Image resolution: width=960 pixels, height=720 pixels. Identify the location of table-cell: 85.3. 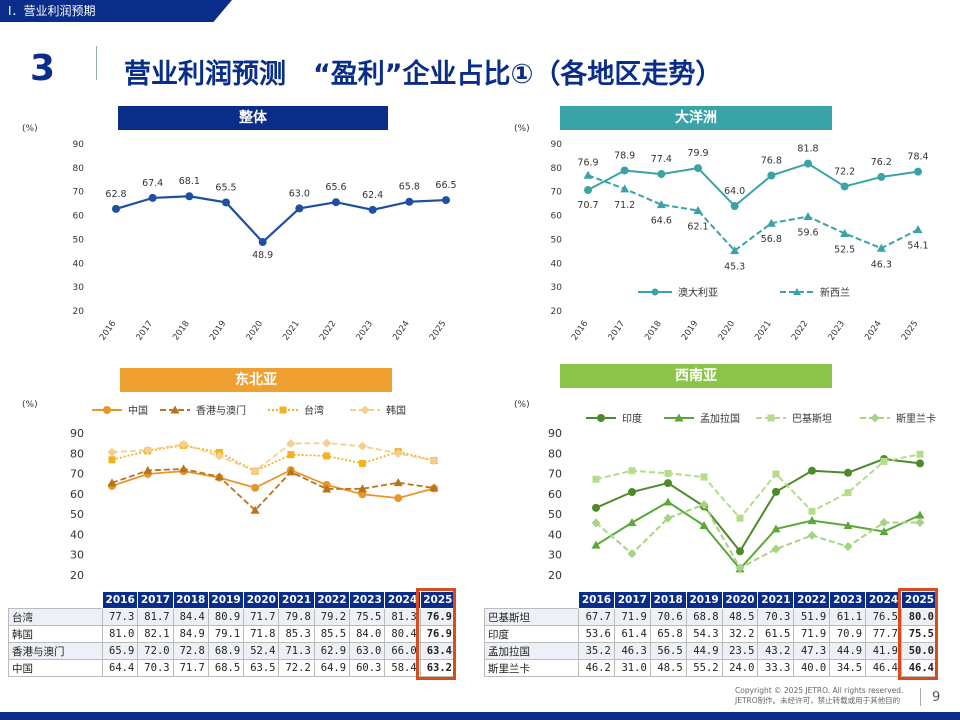
(296, 634).